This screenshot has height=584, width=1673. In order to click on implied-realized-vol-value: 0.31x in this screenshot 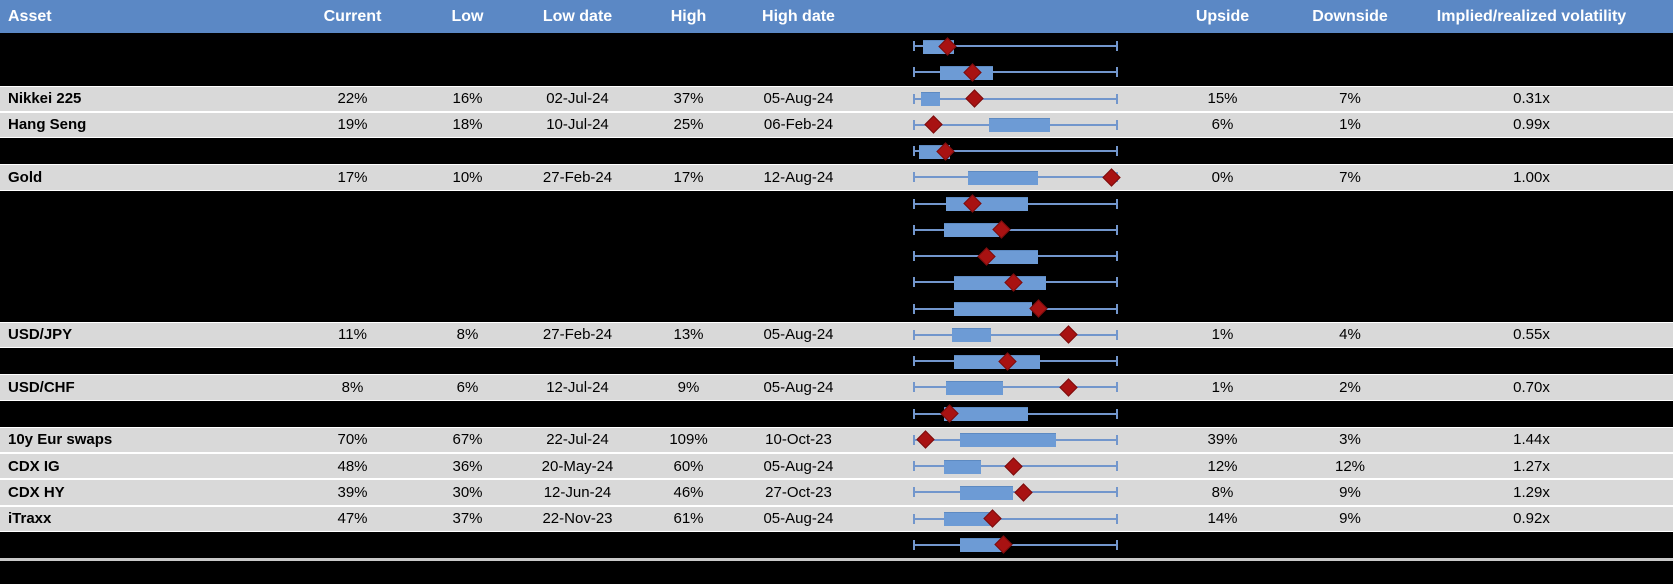, I will do `click(1531, 99)`.